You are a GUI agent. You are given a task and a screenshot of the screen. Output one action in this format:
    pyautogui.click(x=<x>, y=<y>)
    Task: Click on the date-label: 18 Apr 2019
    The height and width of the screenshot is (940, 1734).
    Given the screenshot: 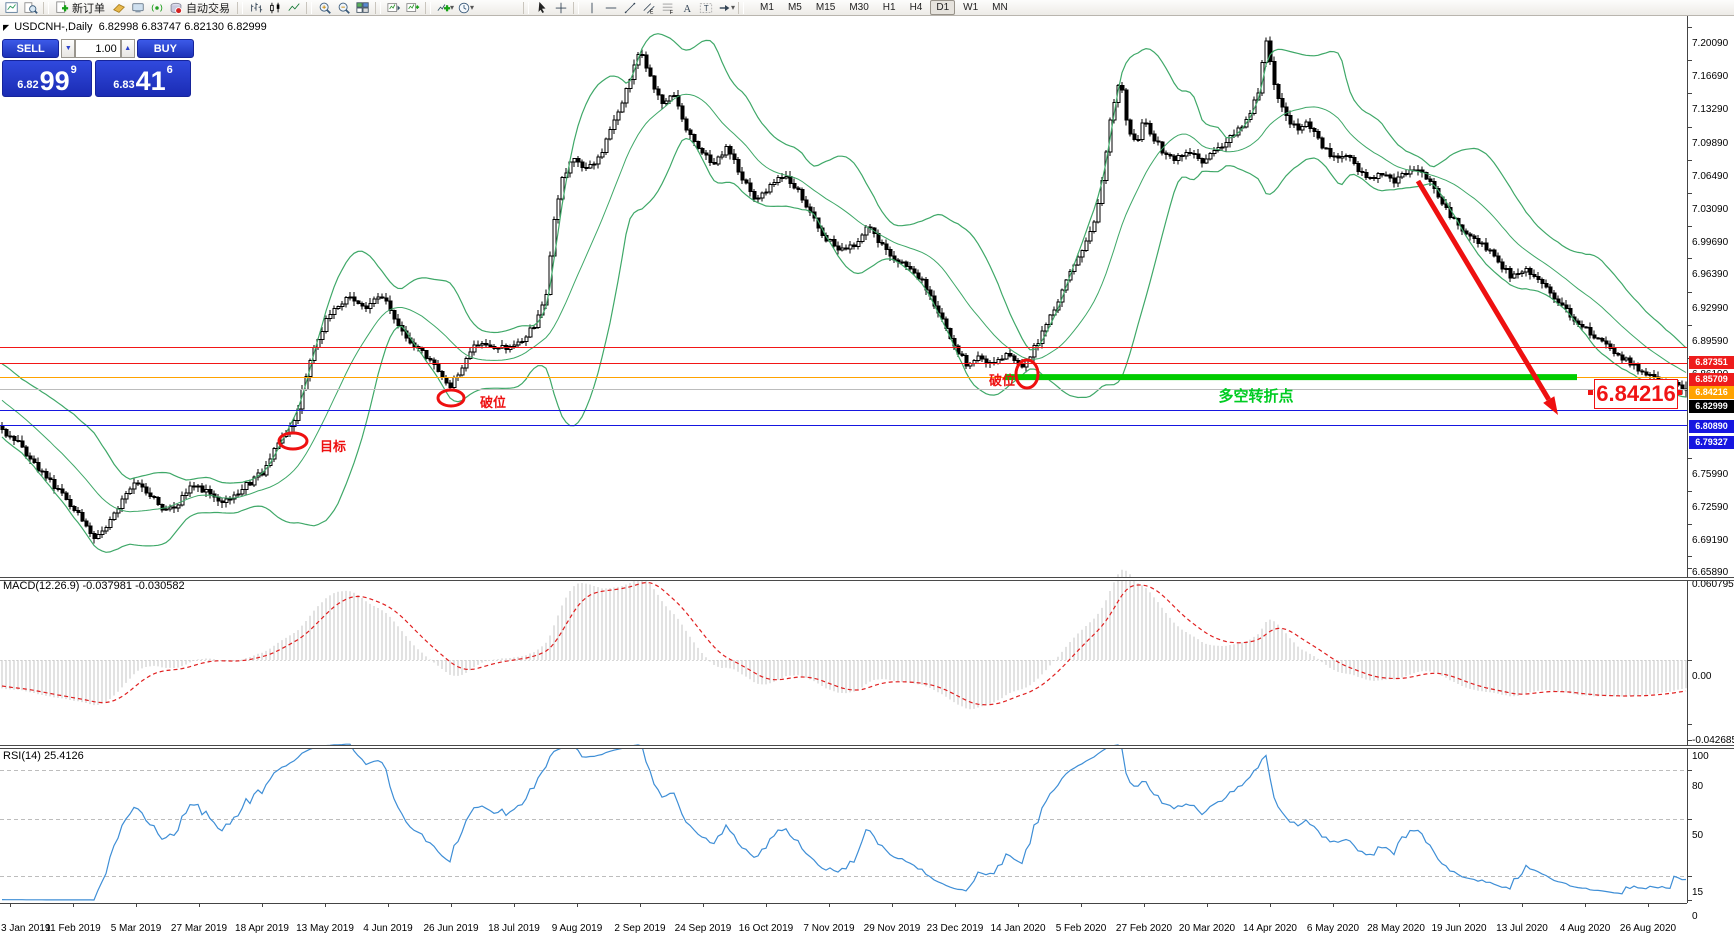 What is the action you would take?
    pyautogui.click(x=262, y=928)
    